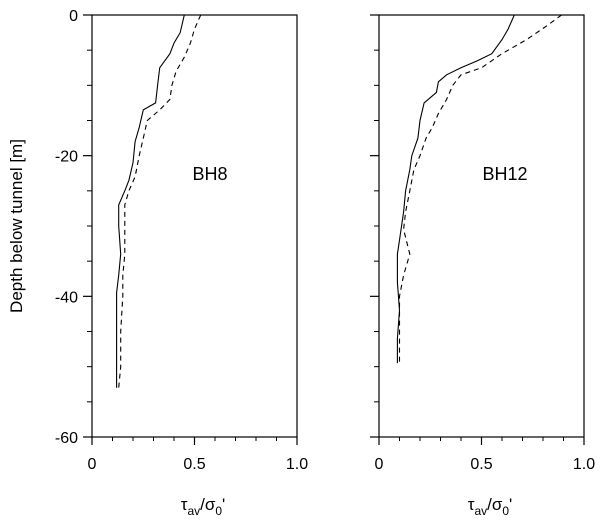 The width and height of the screenshot is (610, 524). I want to click on borehole-label: BH8, so click(209, 174).